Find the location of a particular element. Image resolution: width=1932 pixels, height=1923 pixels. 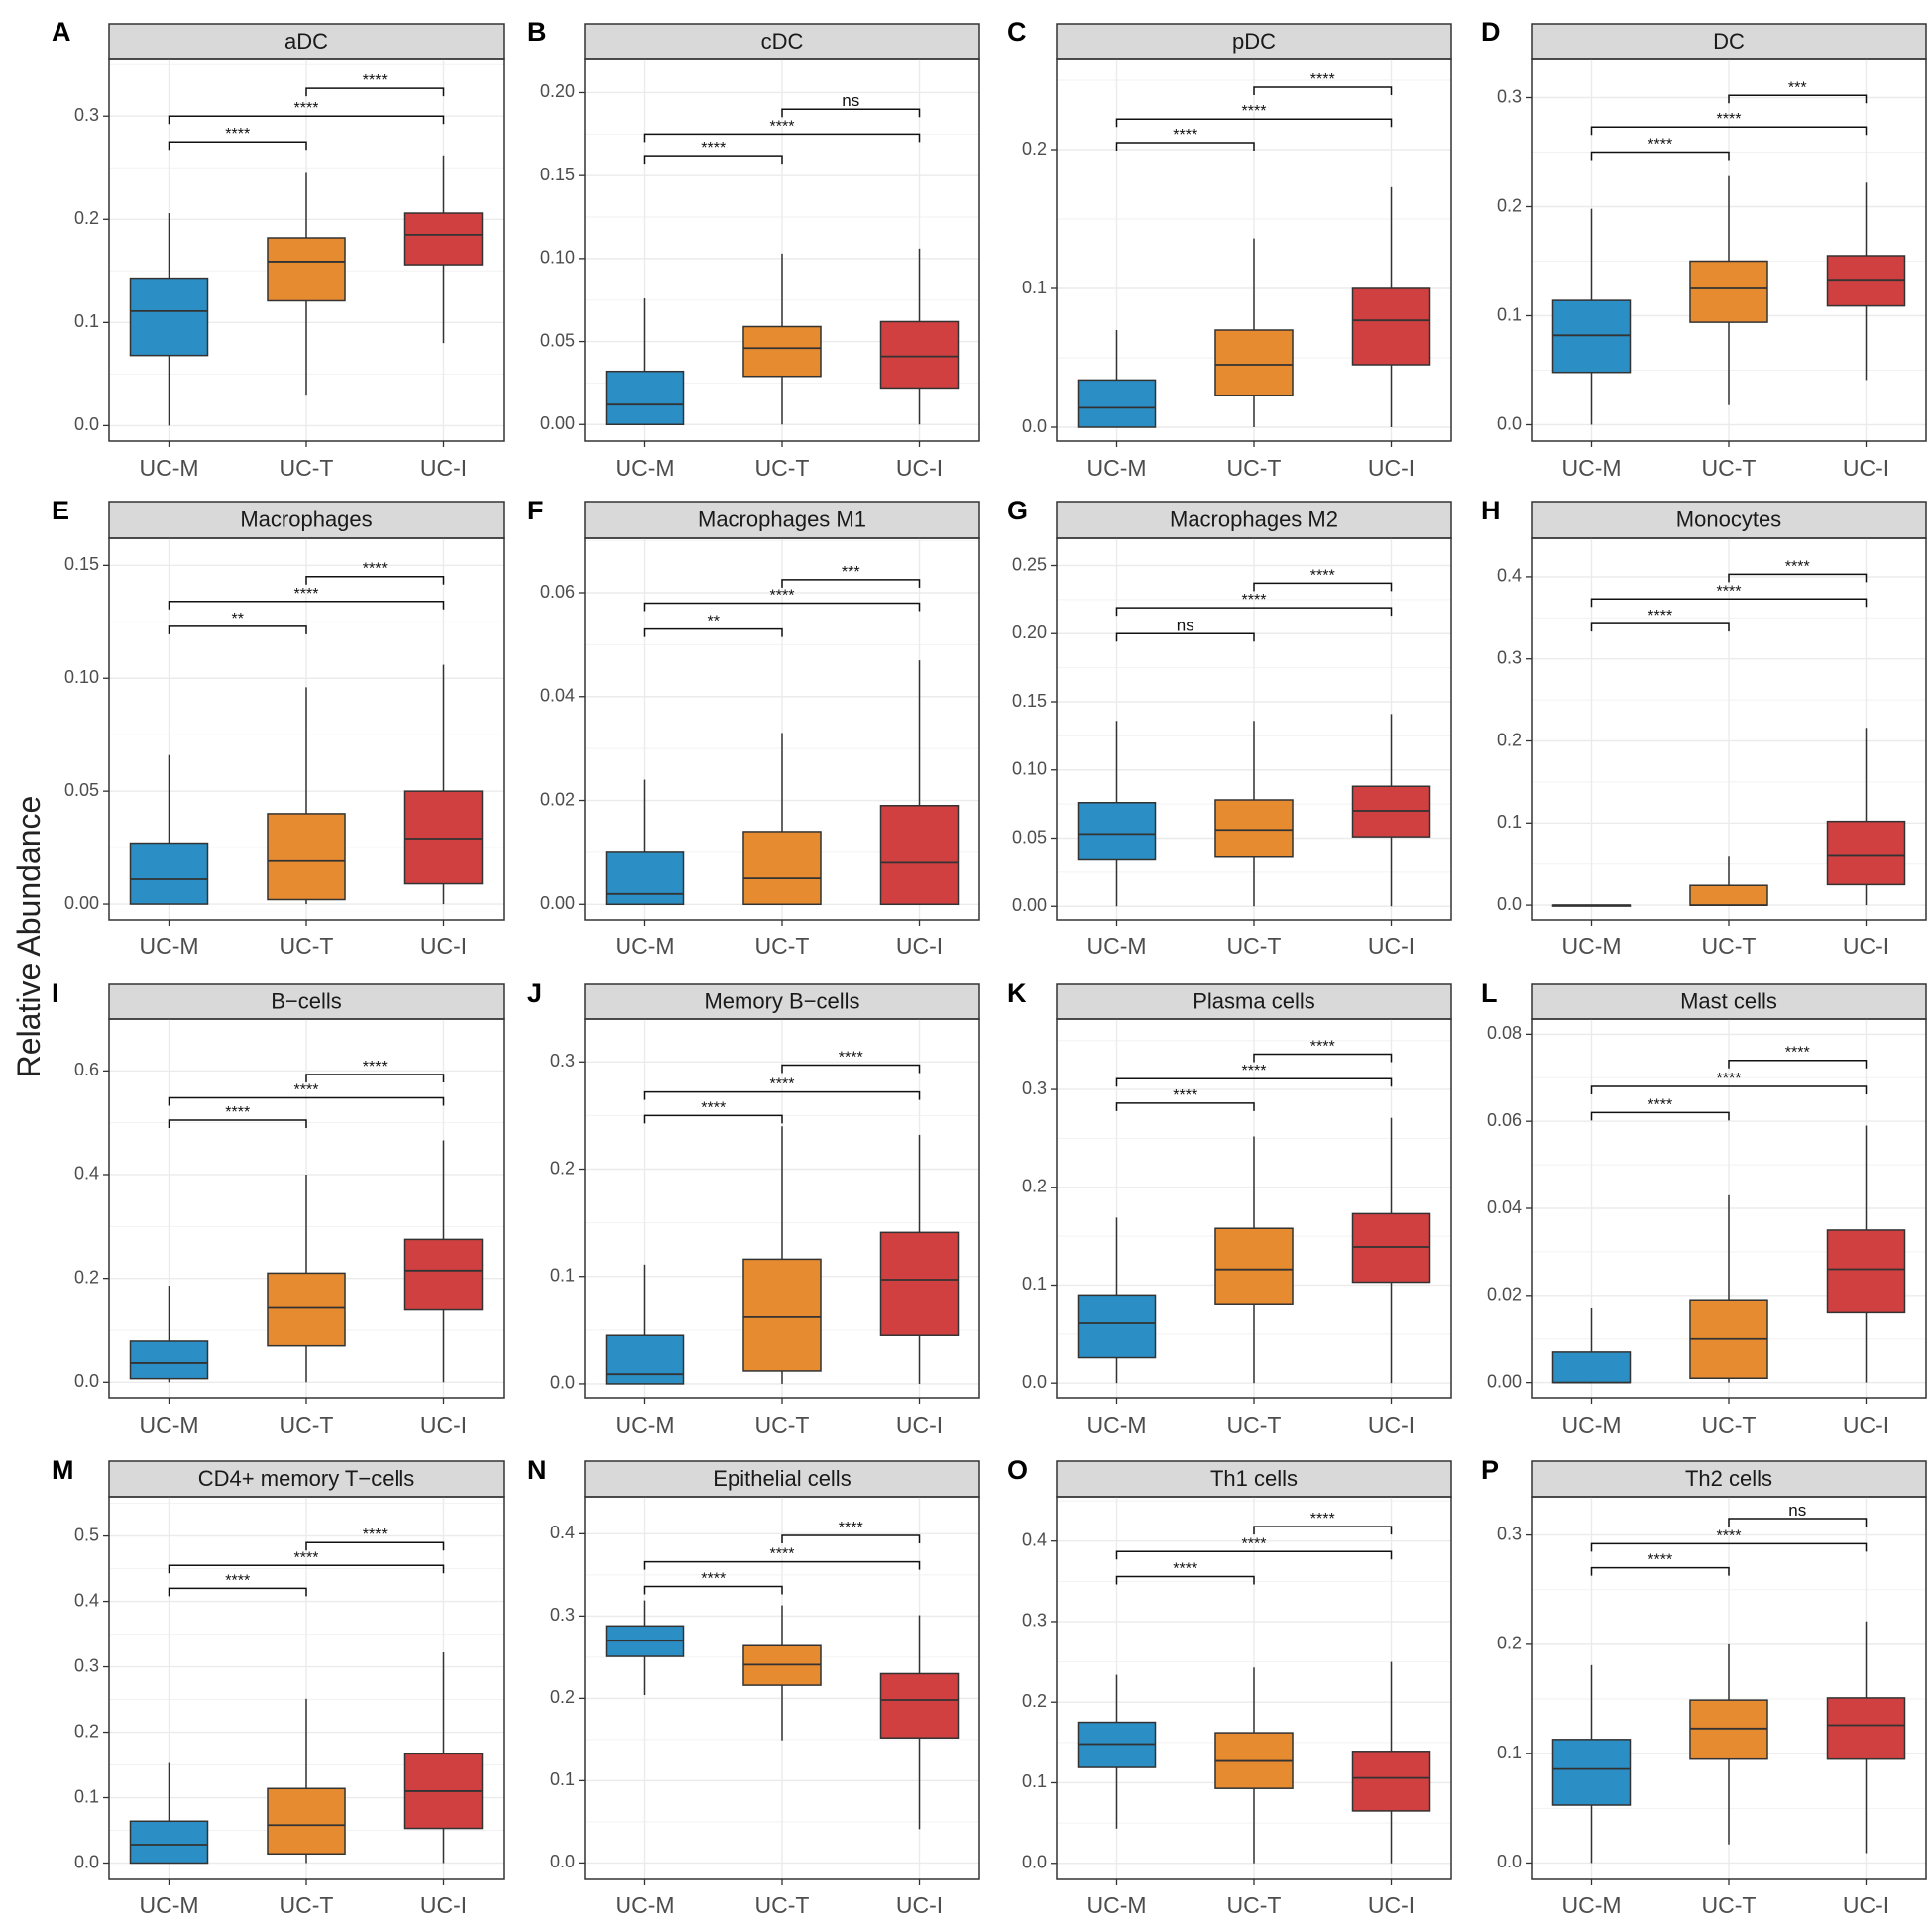

panel-letter: K is located at coordinates (1017, 993).